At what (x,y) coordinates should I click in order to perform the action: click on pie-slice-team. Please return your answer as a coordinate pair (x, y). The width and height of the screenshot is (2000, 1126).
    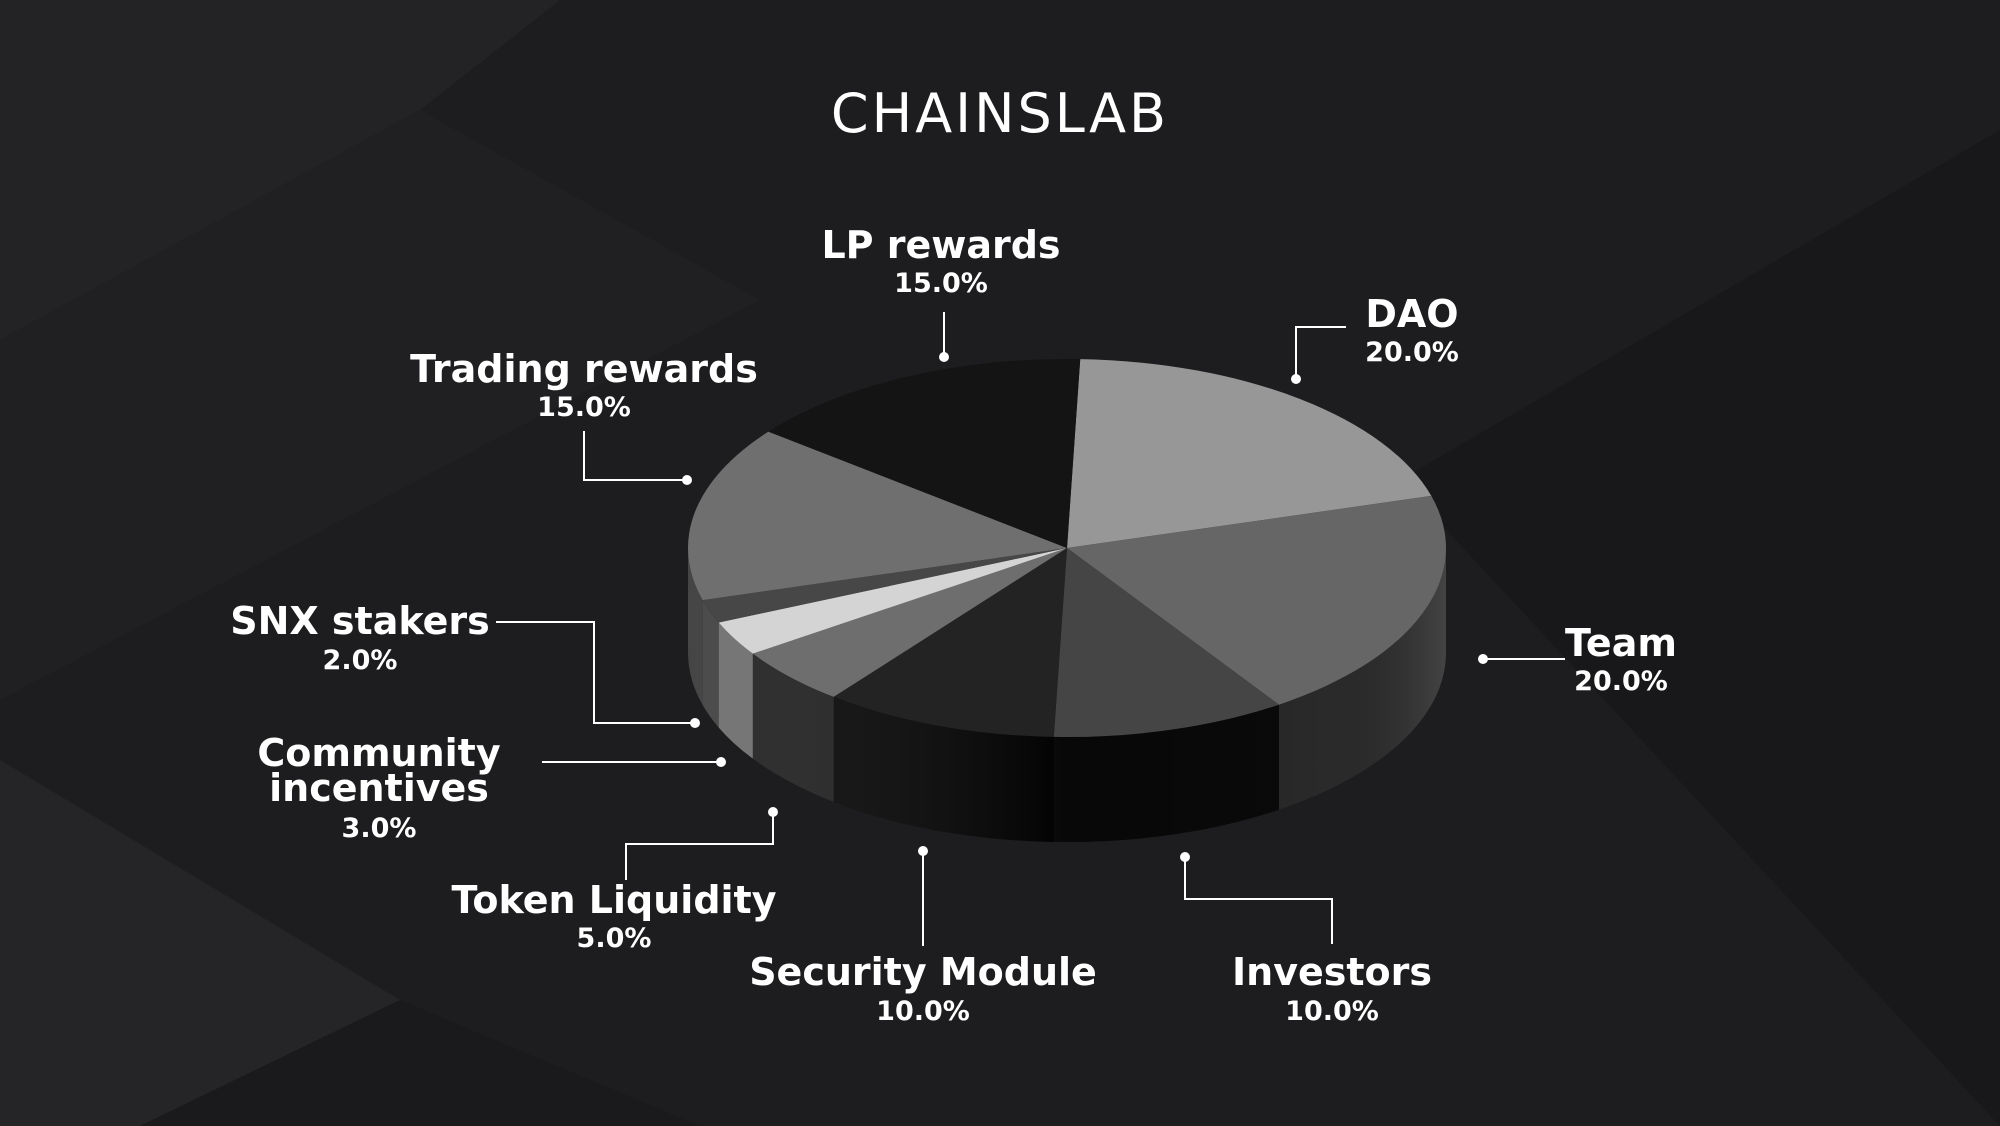
    Looking at the image, I should click on (1257, 600).